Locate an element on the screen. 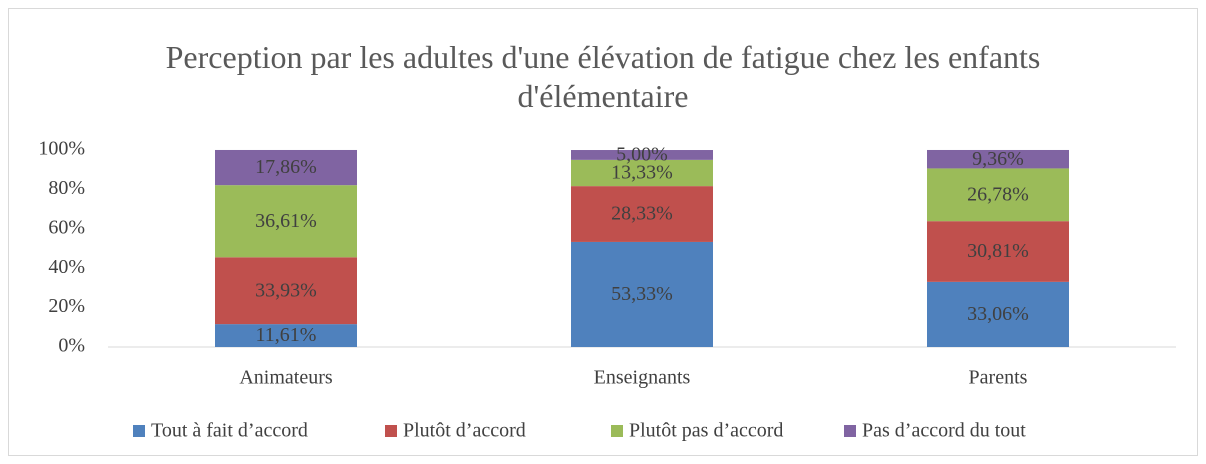 The width and height of the screenshot is (1206, 464). x-tick-label: Parents is located at coordinates (998, 378).